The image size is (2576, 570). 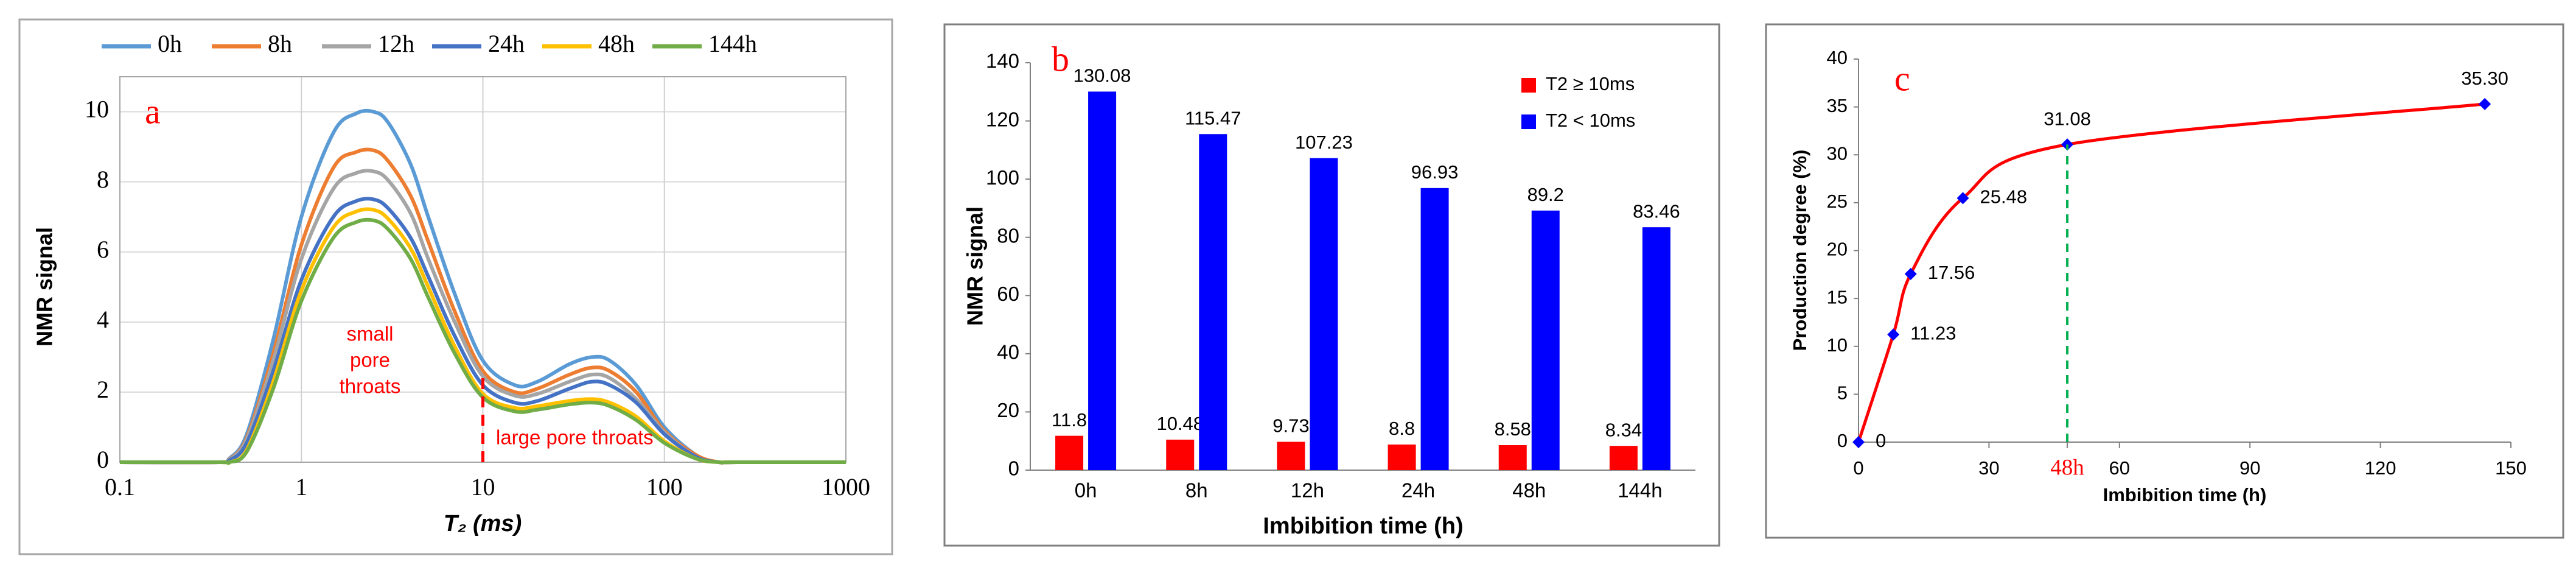 I want to click on legend-label: T2 ≥ 10ms, so click(x=1590, y=83).